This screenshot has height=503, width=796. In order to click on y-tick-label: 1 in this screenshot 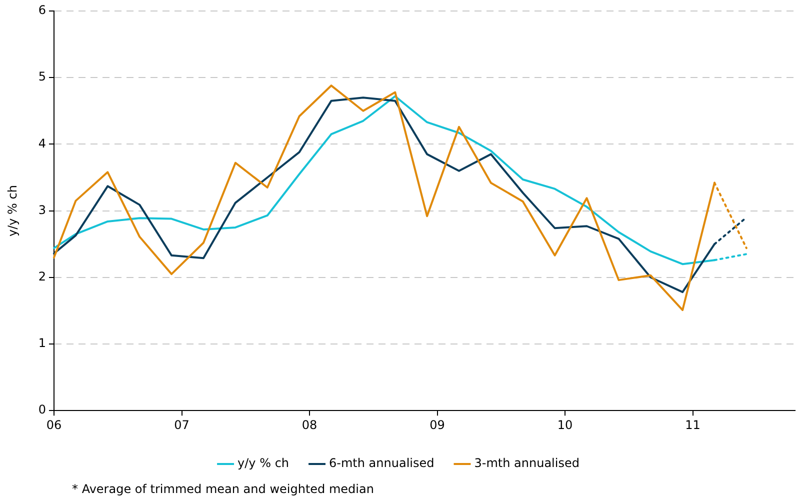, I will do `click(42, 343)`.